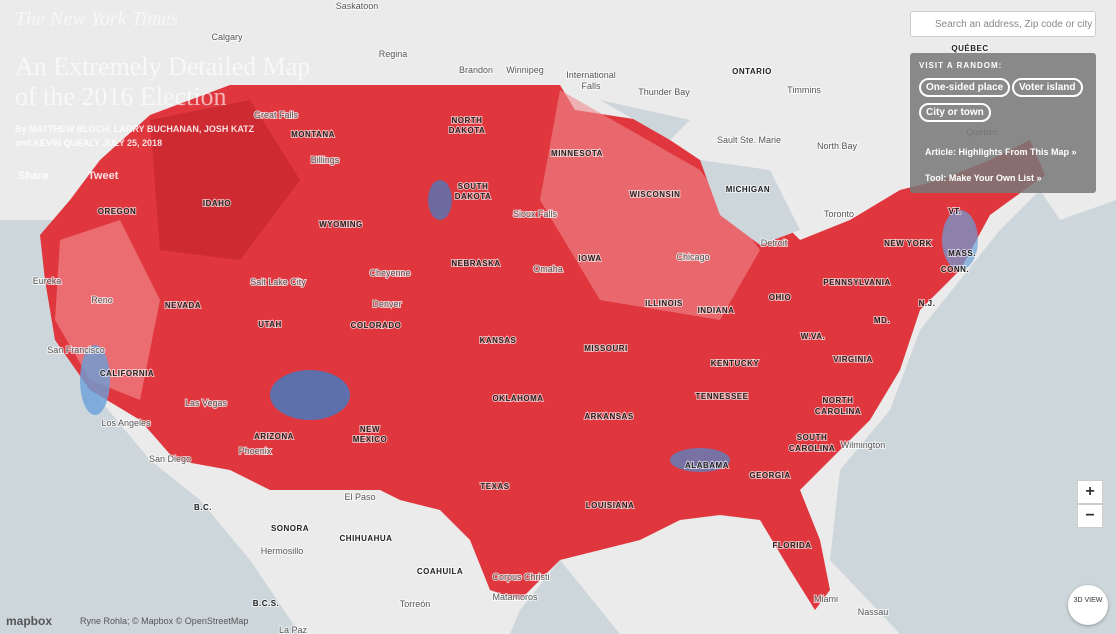 The image size is (1116, 634). Describe the element at coordinates (359, 497) in the screenshot. I see `place-label: El Paso` at that location.